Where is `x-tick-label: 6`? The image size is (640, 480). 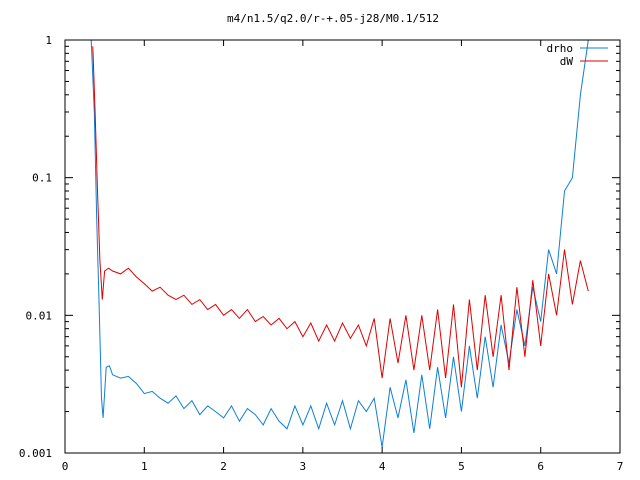 x-tick-label: 6 is located at coordinates (540, 466).